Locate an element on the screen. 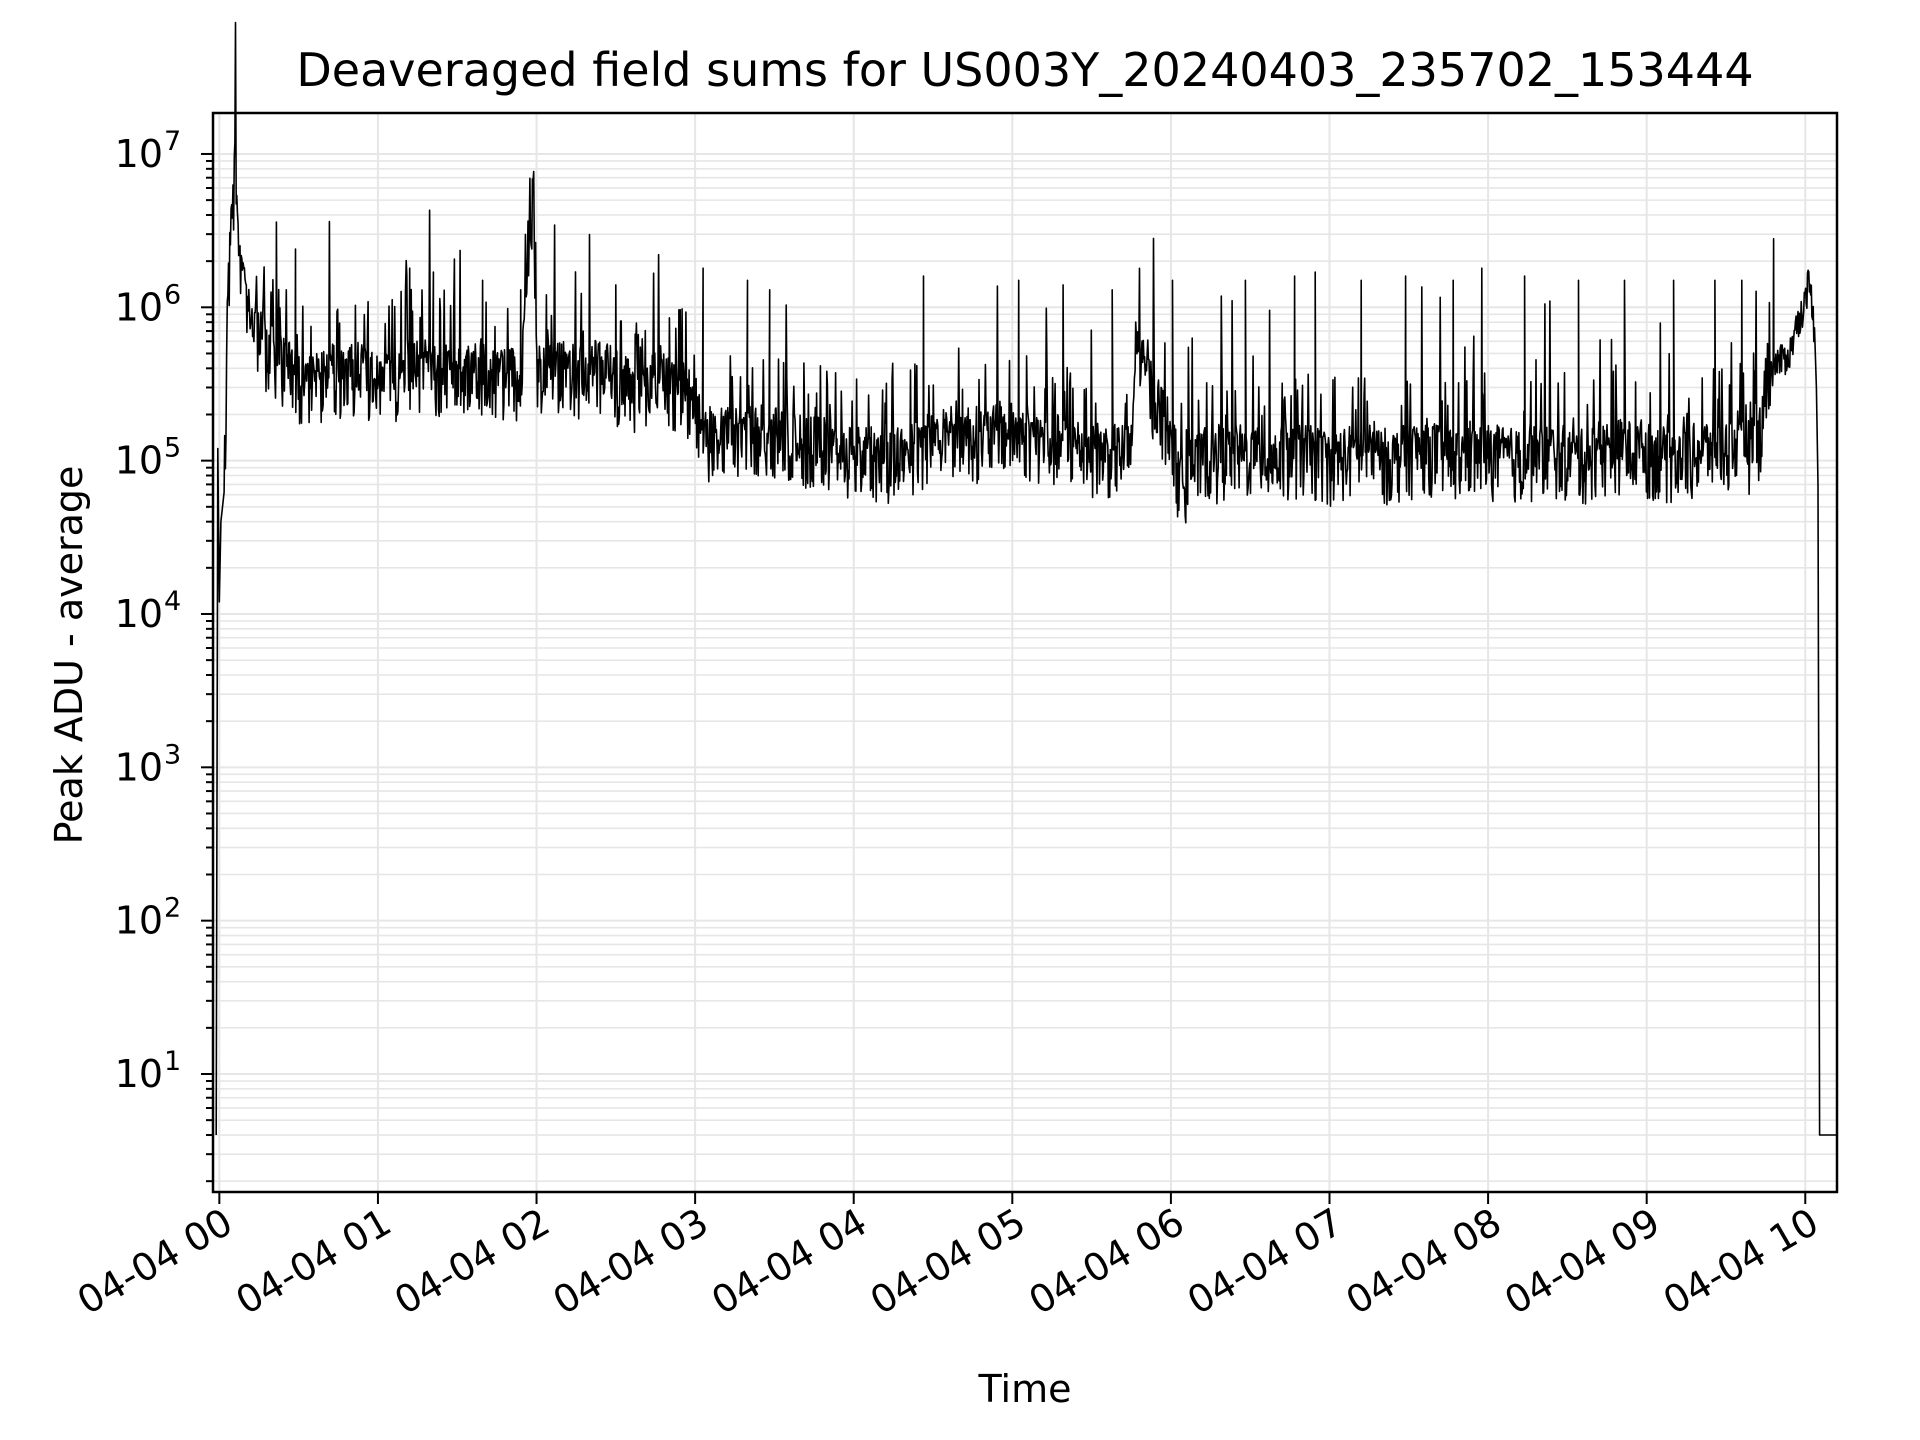  y-tick-exponent: 1 is located at coordinates (172, 1061).